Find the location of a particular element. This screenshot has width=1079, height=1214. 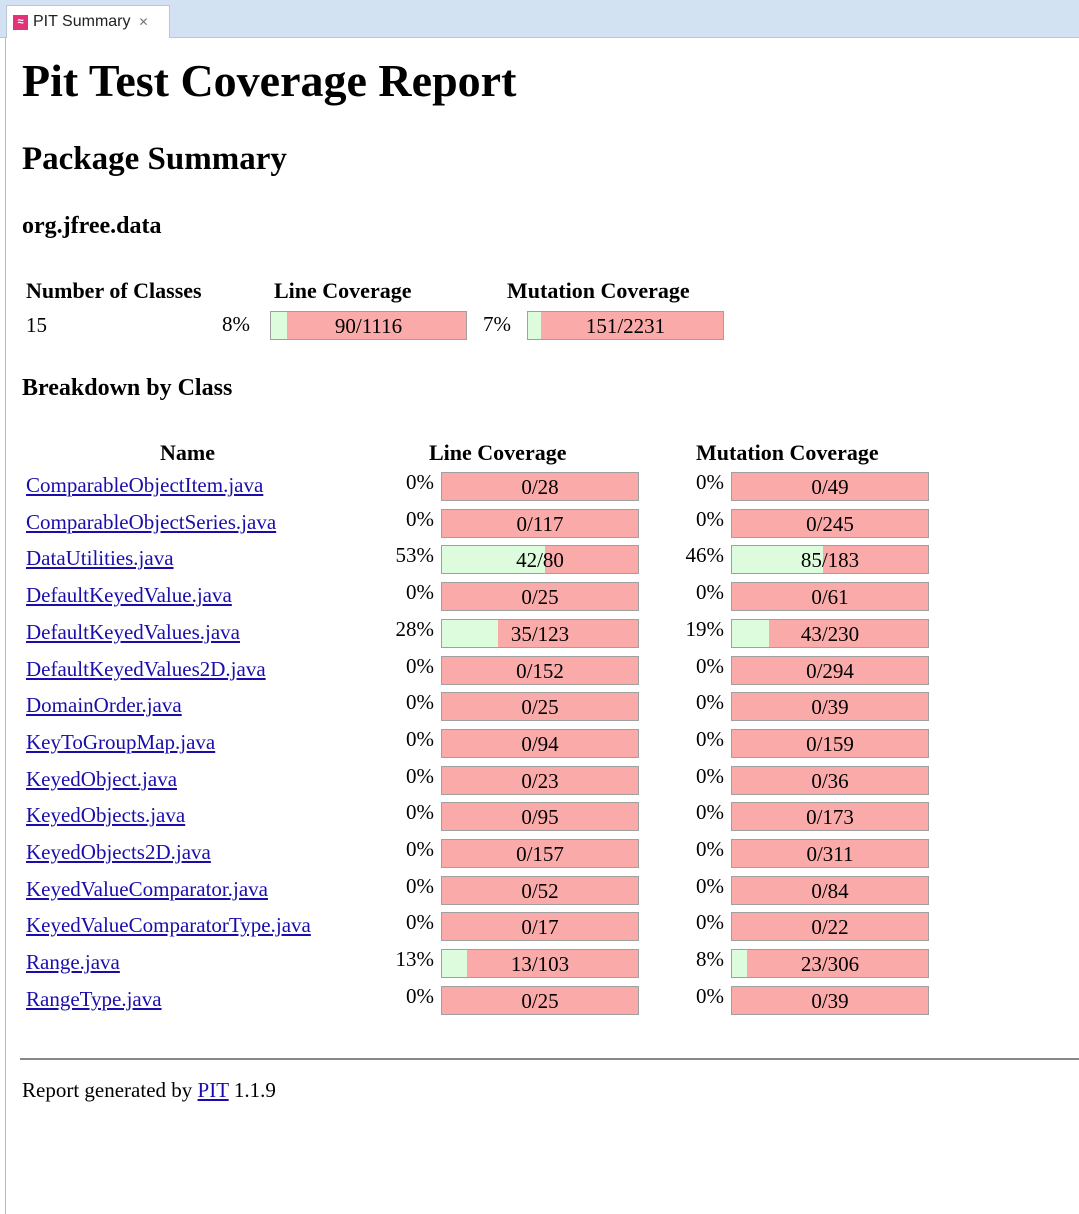

mutation-coverage-bar: 0/173 is located at coordinates (830, 817).